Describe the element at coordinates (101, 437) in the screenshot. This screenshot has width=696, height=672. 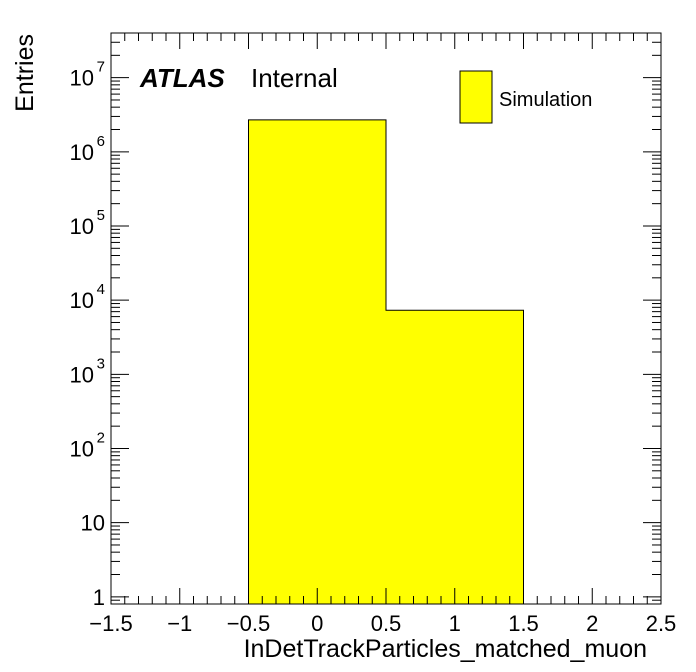
I see `y-tick-exponent: 2` at that location.